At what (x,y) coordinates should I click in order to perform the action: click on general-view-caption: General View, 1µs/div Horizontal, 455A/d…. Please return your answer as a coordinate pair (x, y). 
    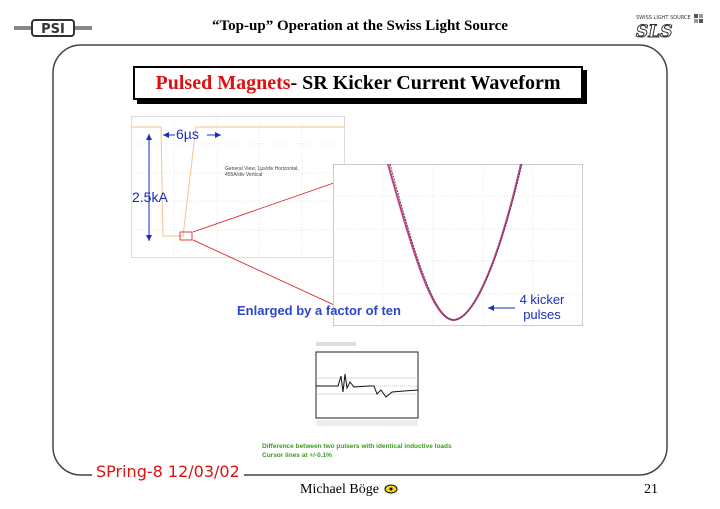
    Looking at the image, I should click on (275, 172).